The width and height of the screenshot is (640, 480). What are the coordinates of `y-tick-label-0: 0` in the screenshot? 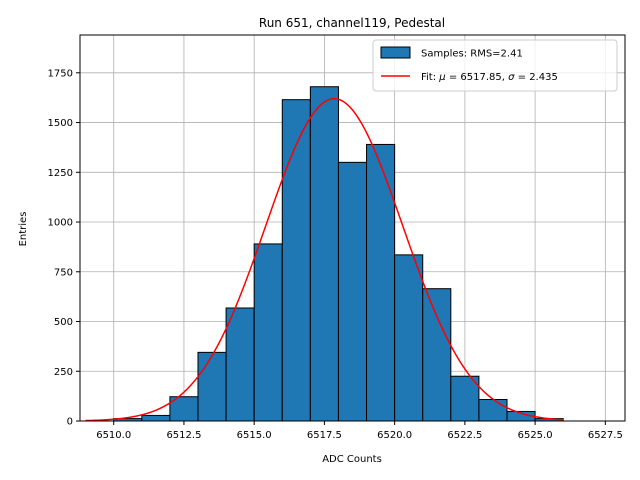 It's located at (70, 422).